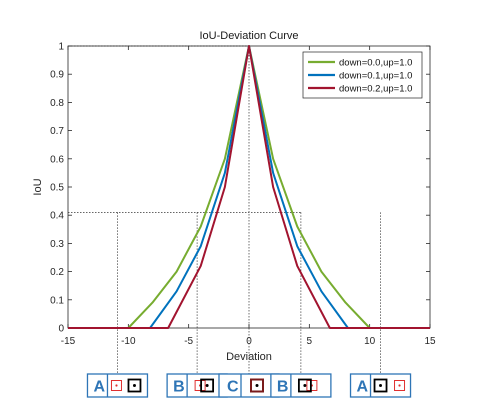 The image size is (484, 412). What do you see at coordinates (233, 387) in the screenshot?
I see `panel-letter-label: C` at bounding box center [233, 387].